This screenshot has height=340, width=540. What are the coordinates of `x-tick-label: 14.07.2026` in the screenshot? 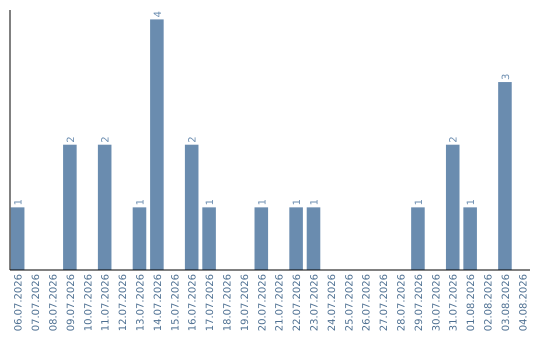 It's located at (158, 303).